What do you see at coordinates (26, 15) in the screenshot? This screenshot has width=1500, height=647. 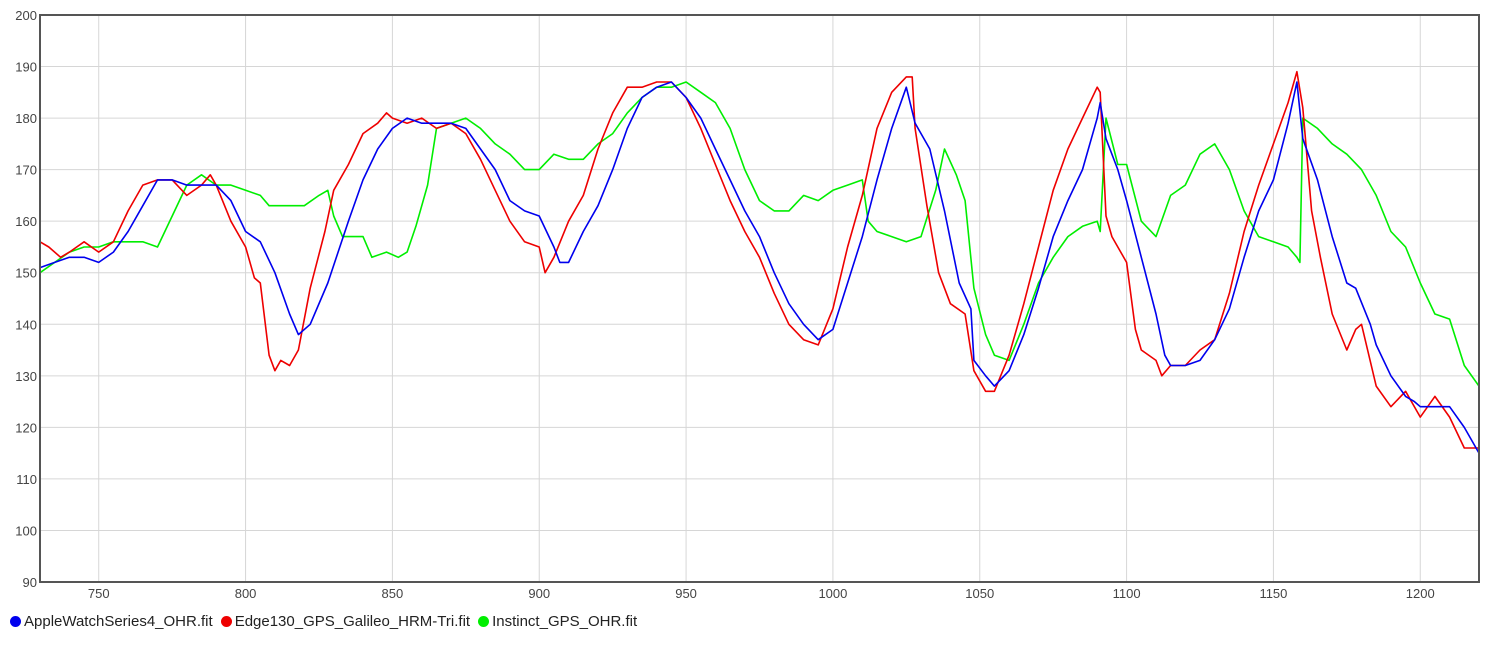 I see `y-tick-label: 200` at bounding box center [26, 15].